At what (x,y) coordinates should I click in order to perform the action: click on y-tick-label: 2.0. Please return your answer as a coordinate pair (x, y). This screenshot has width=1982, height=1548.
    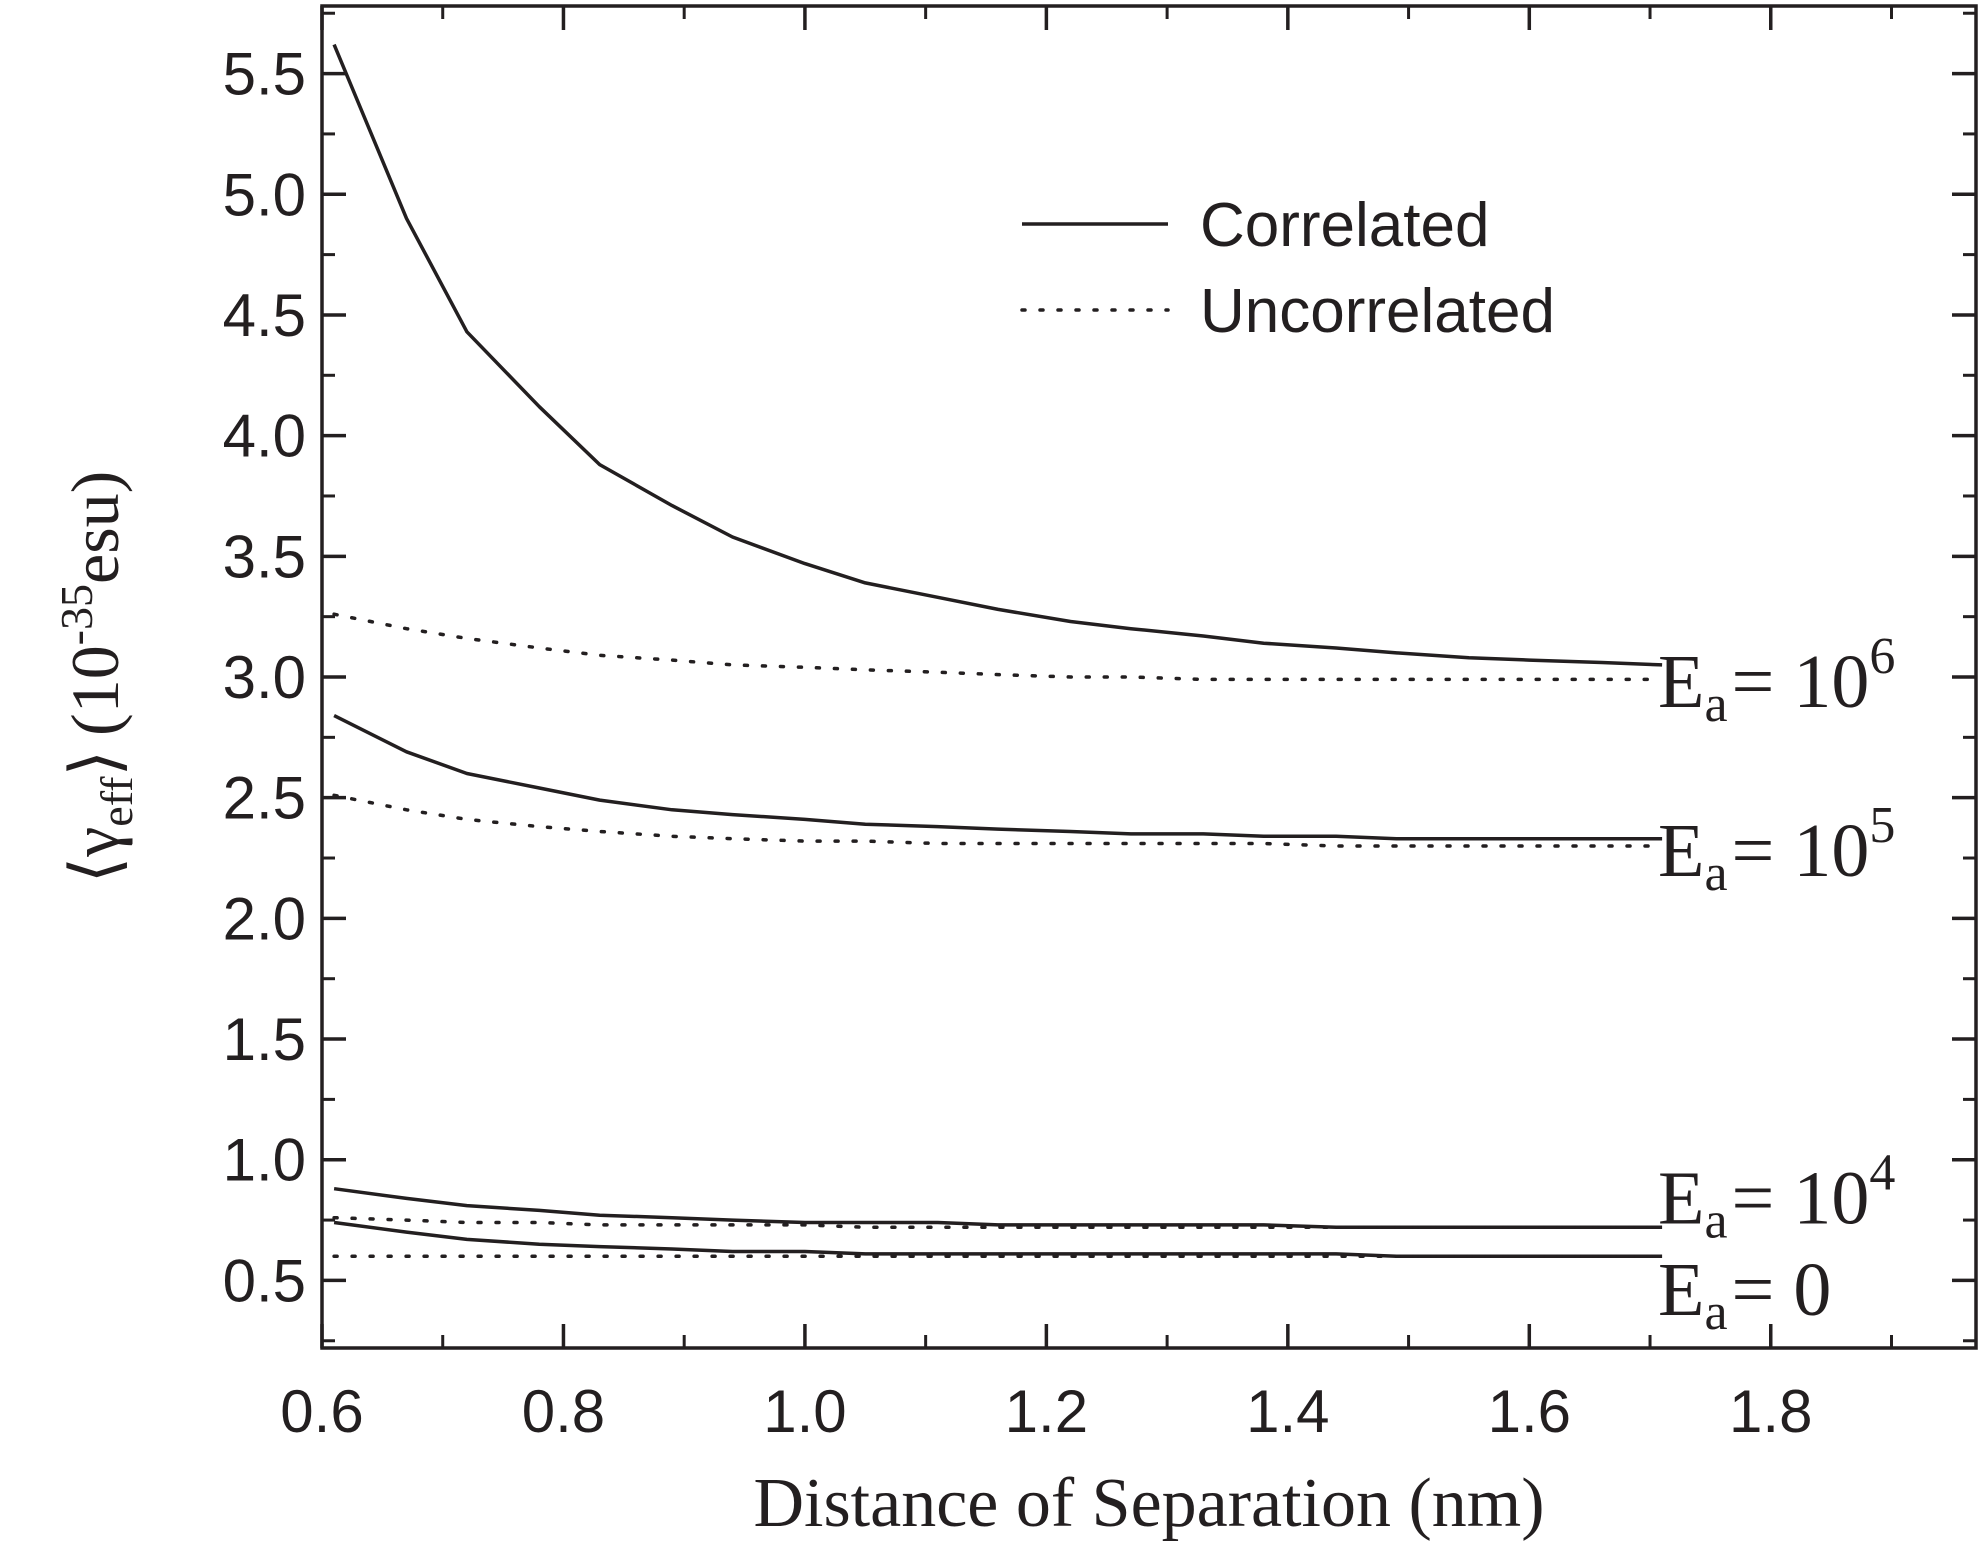
    Looking at the image, I should click on (264, 918).